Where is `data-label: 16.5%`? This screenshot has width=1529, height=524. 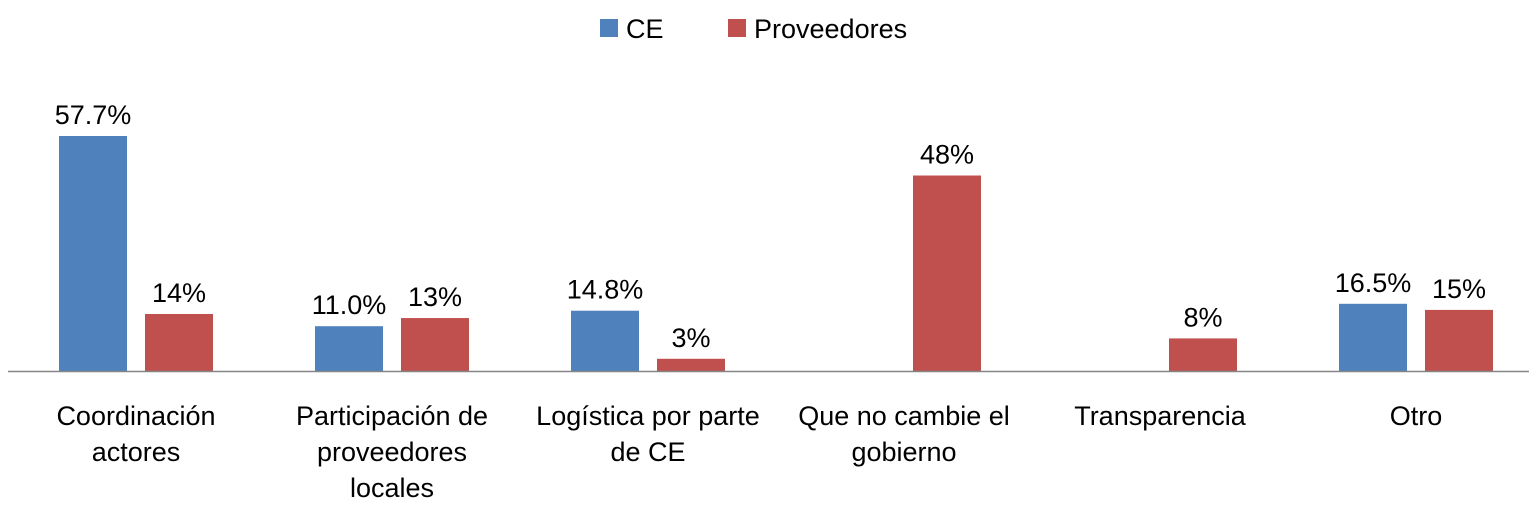
data-label: 16.5% is located at coordinates (1373, 283).